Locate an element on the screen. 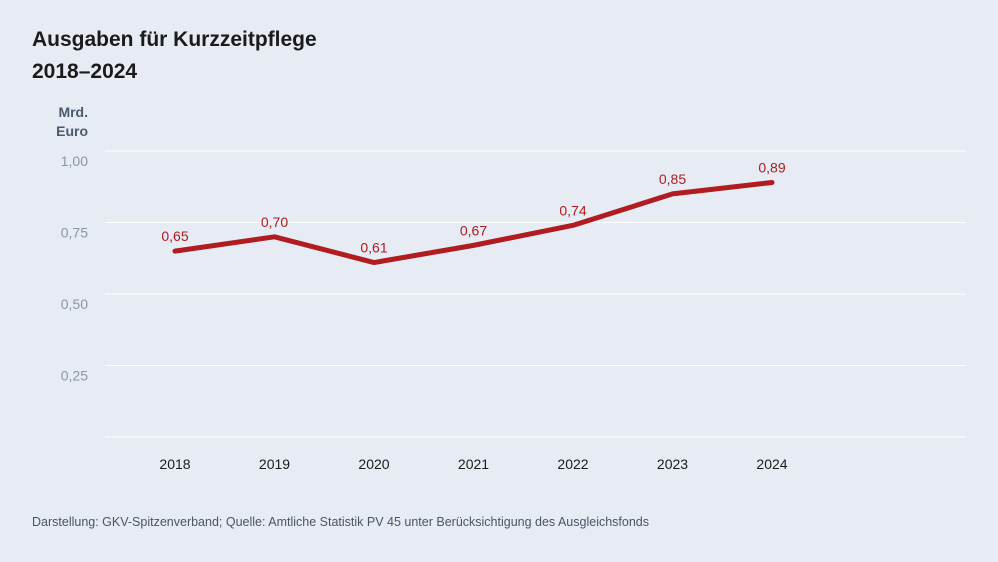 The image size is (998, 562). data-label: 0,61 is located at coordinates (373, 248).